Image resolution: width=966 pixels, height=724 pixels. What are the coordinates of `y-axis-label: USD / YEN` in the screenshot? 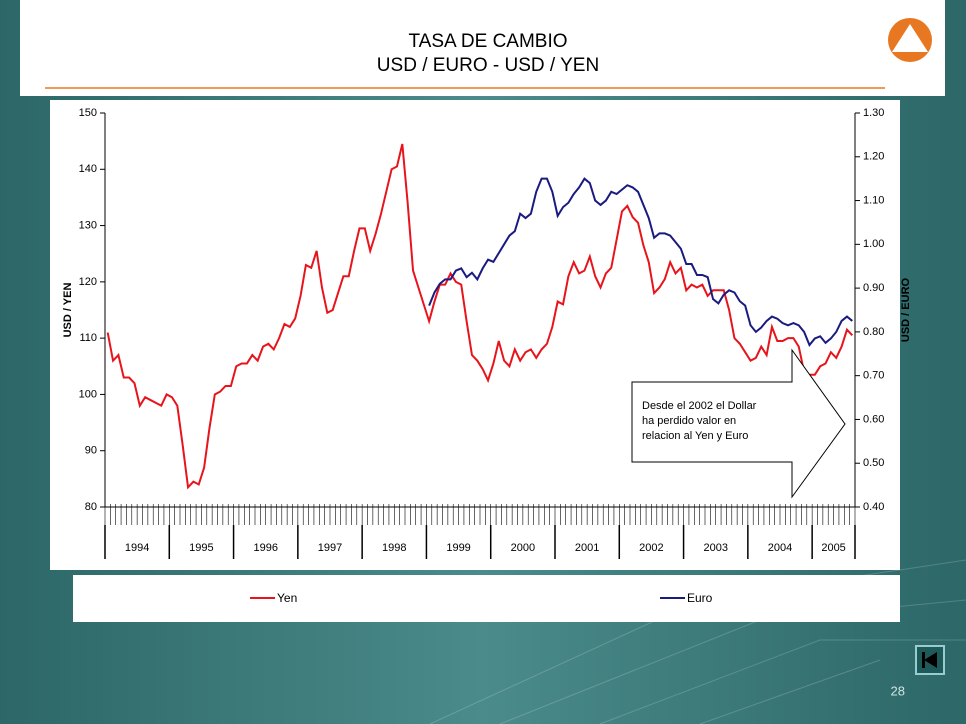 It's located at (68, 310).